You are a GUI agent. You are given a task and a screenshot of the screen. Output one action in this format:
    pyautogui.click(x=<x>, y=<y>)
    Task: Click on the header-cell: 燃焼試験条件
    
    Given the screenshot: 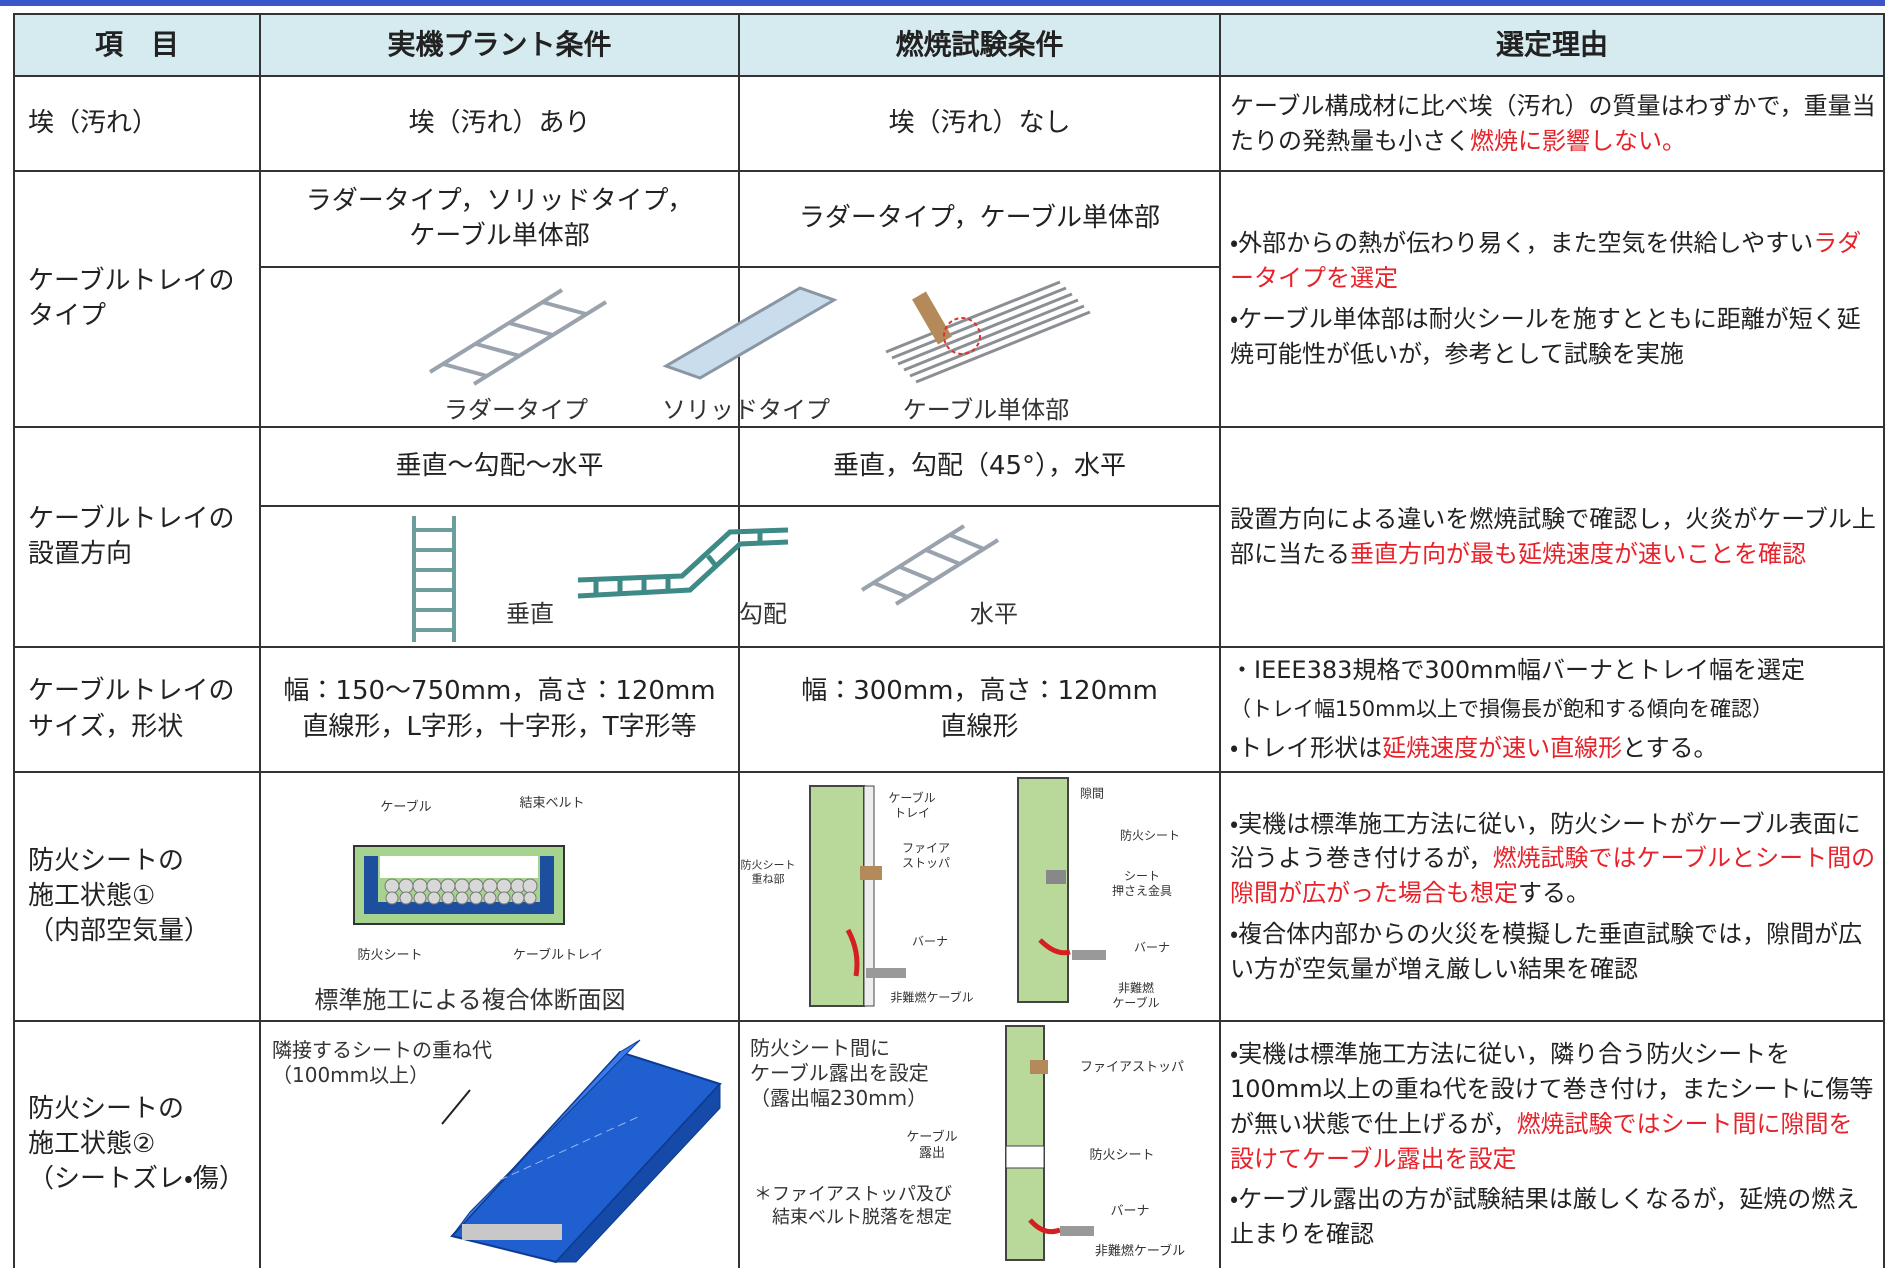 What is the action you would take?
    pyautogui.click(x=979, y=45)
    